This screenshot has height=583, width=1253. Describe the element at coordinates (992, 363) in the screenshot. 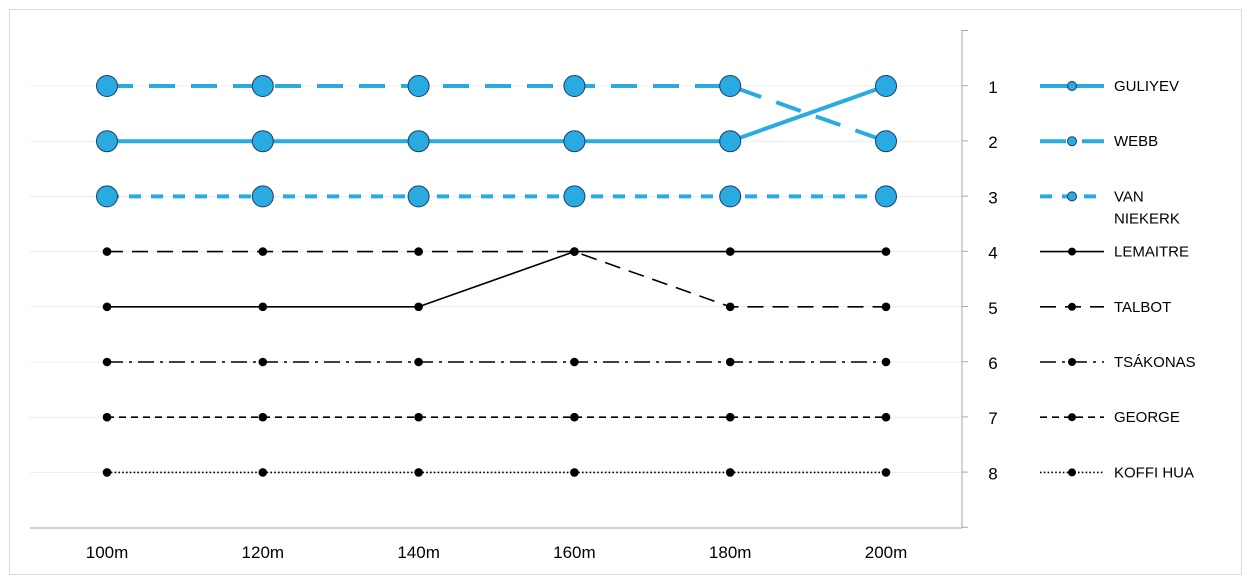

I see `y-tick-label: 6` at that location.